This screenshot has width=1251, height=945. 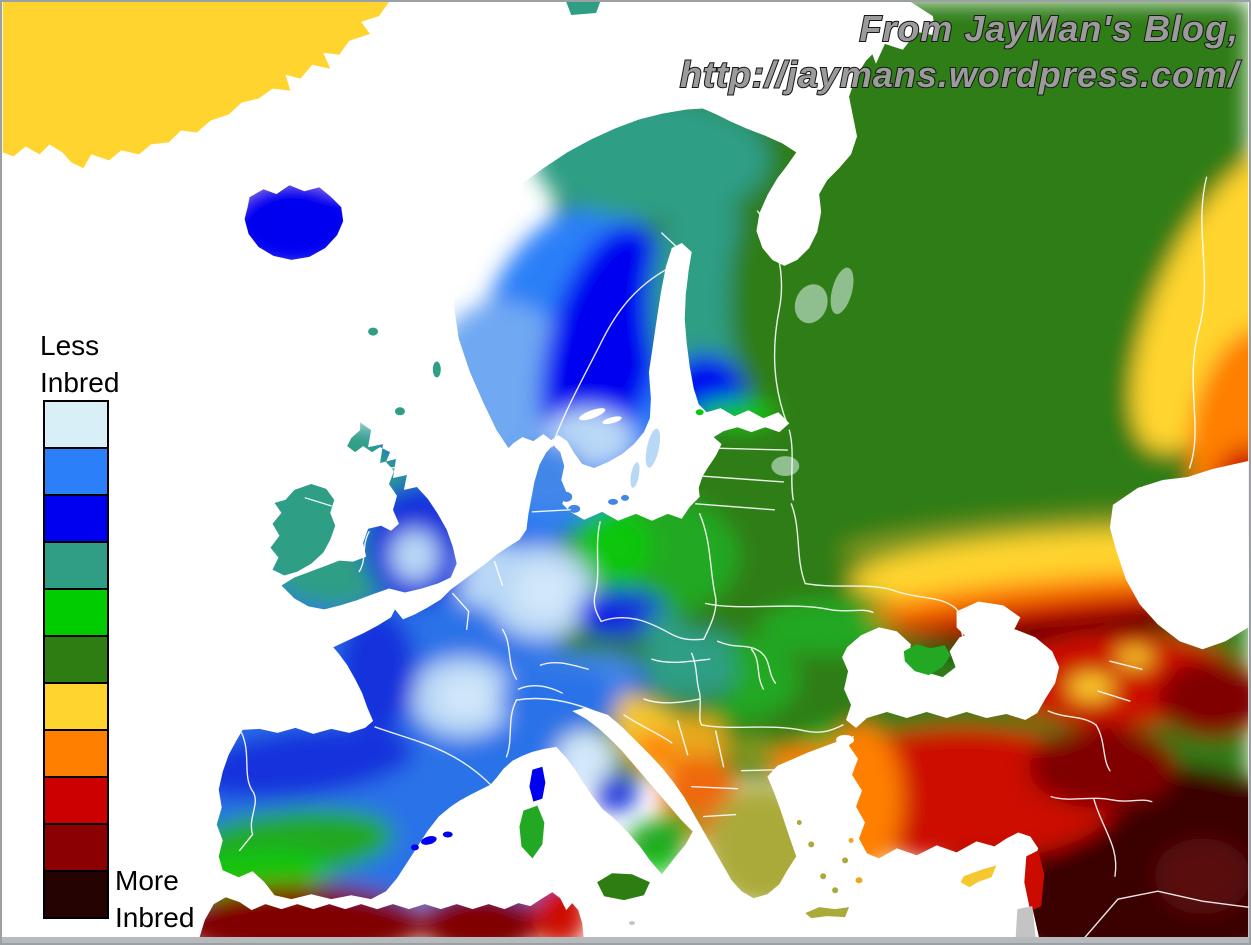 What do you see at coordinates (597, 572) in the screenshot?
I see `border-germany-poland` at bounding box center [597, 572].